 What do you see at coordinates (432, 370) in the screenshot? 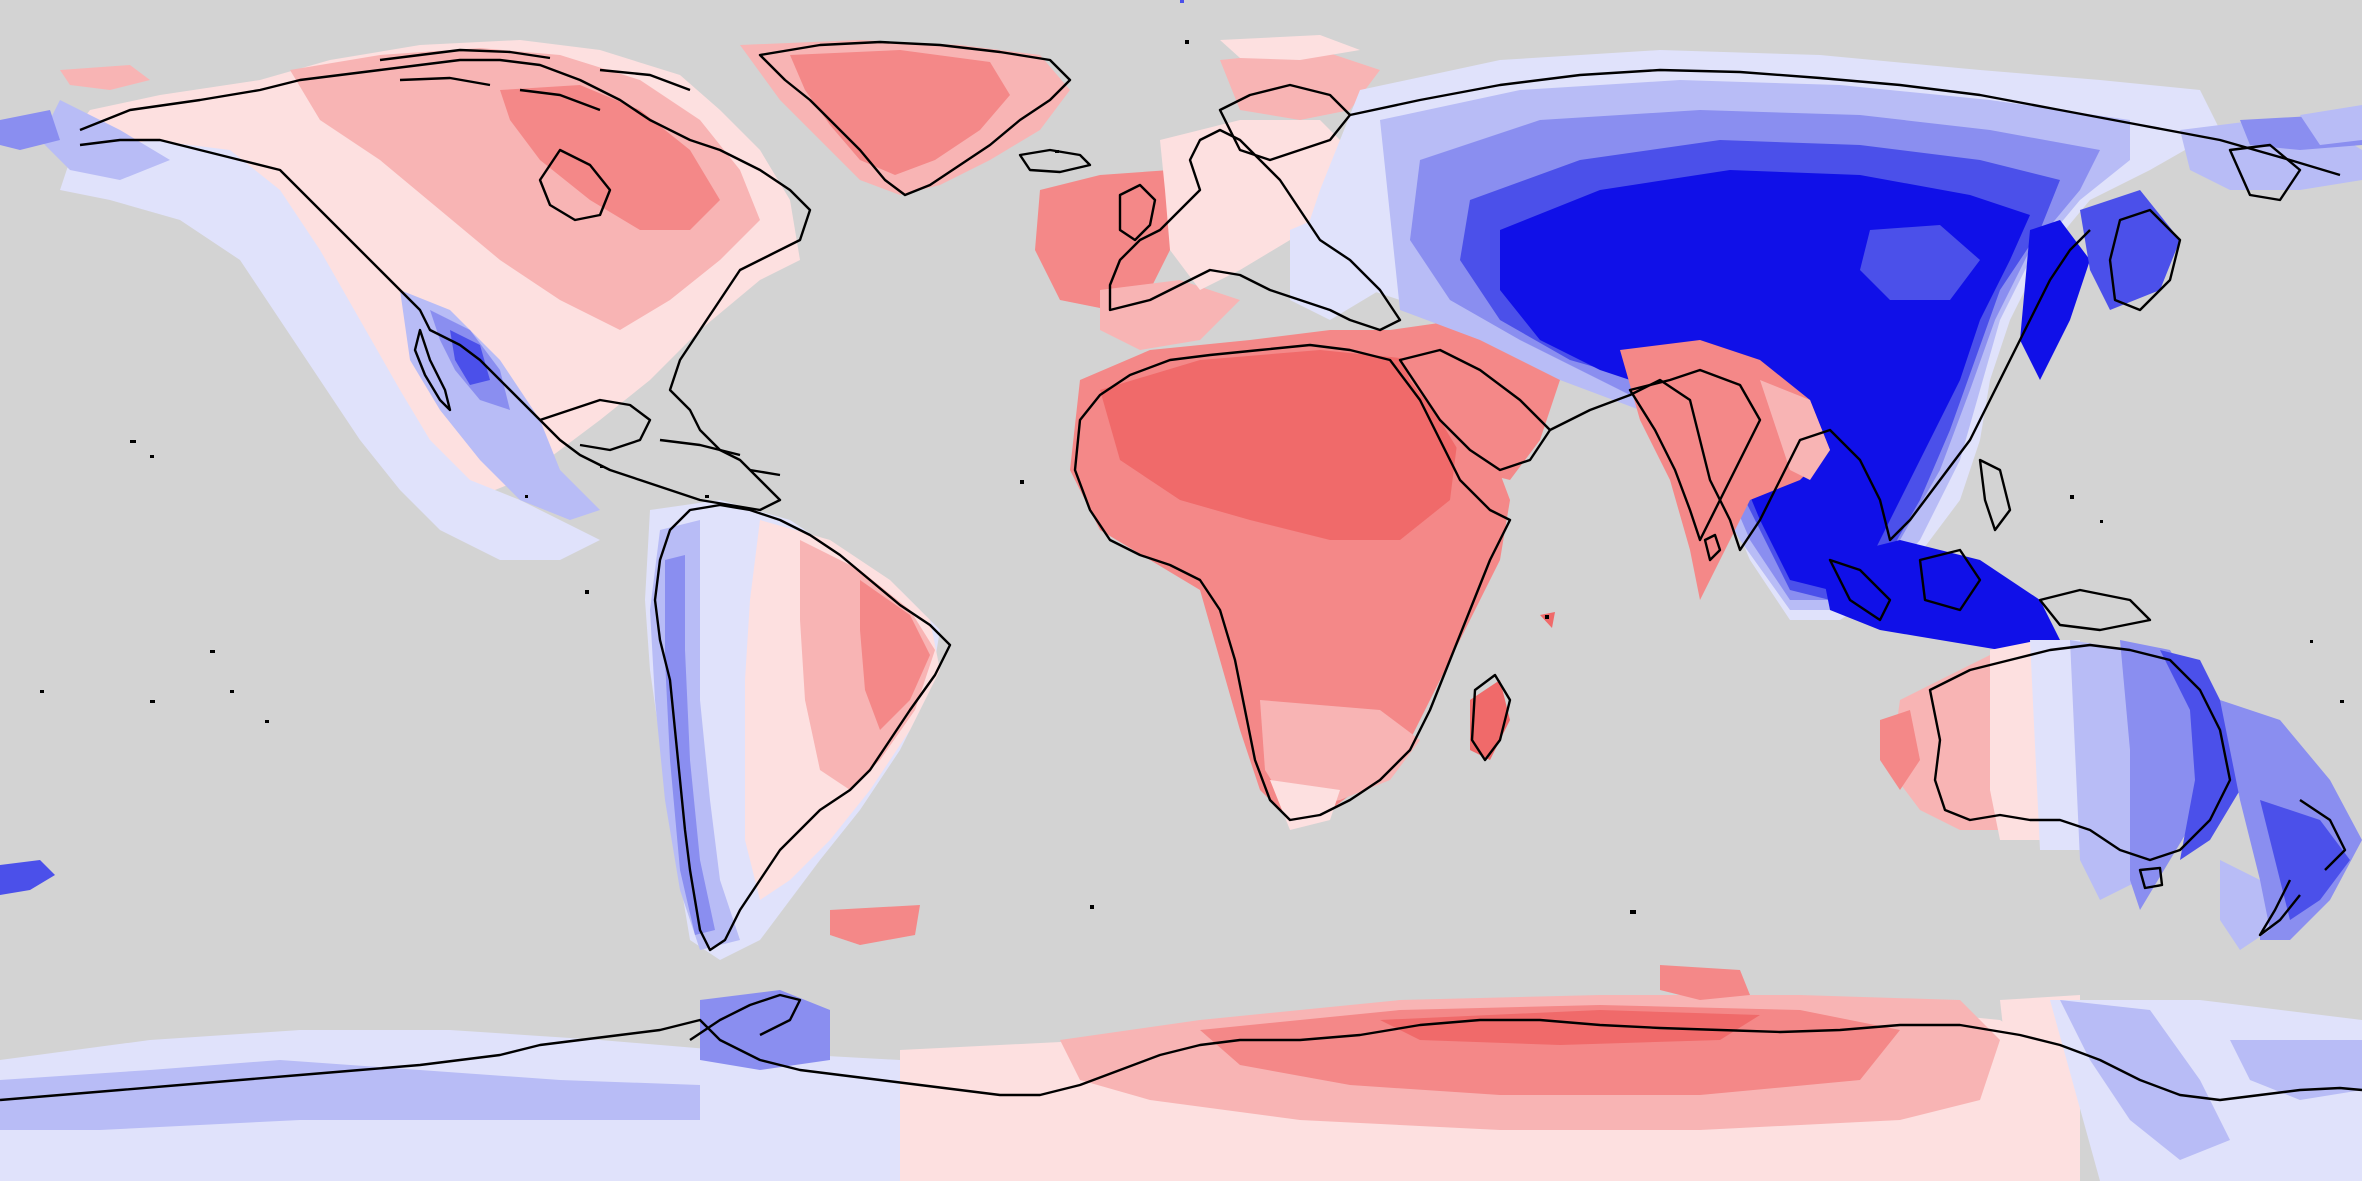
I see `coastline-baja` at bounding box center [432, 370].